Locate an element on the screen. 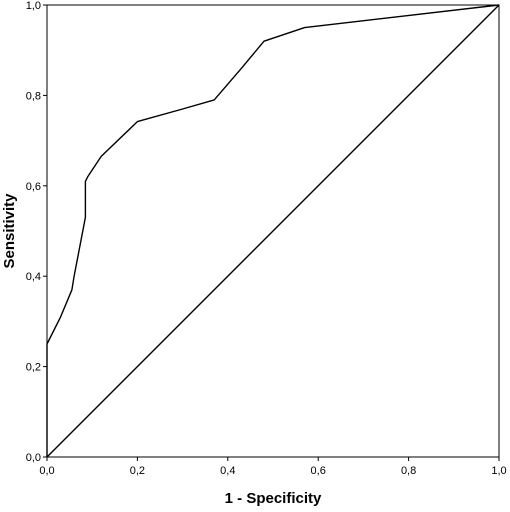  y-axis-title: Sensitivity is located at coordinates (9, 231).